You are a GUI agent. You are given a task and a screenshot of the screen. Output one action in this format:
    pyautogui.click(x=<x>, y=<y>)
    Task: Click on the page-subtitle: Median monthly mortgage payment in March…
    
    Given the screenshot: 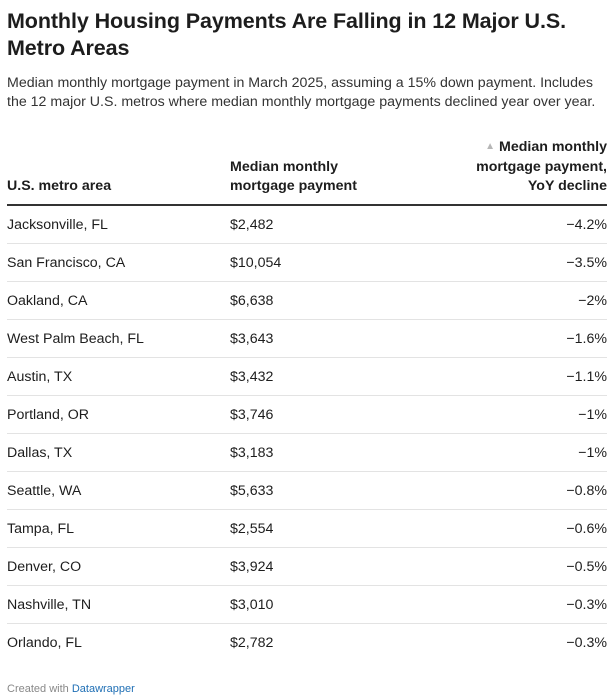 What is the action you would take?
    pyautogui.click(x=301, y=92)
    